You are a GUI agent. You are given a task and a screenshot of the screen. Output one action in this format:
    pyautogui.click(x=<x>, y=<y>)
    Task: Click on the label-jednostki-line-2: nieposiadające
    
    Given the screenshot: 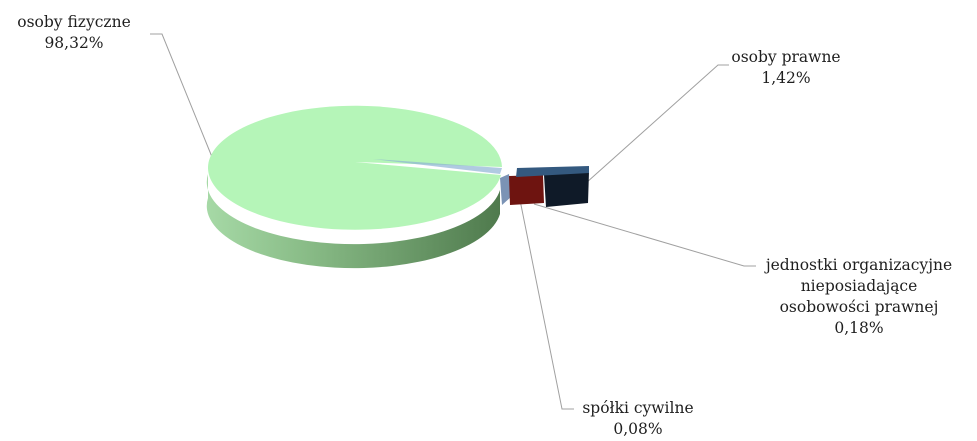 What is the action you would take?
    pyautogui.click(x=859, y=286)
    